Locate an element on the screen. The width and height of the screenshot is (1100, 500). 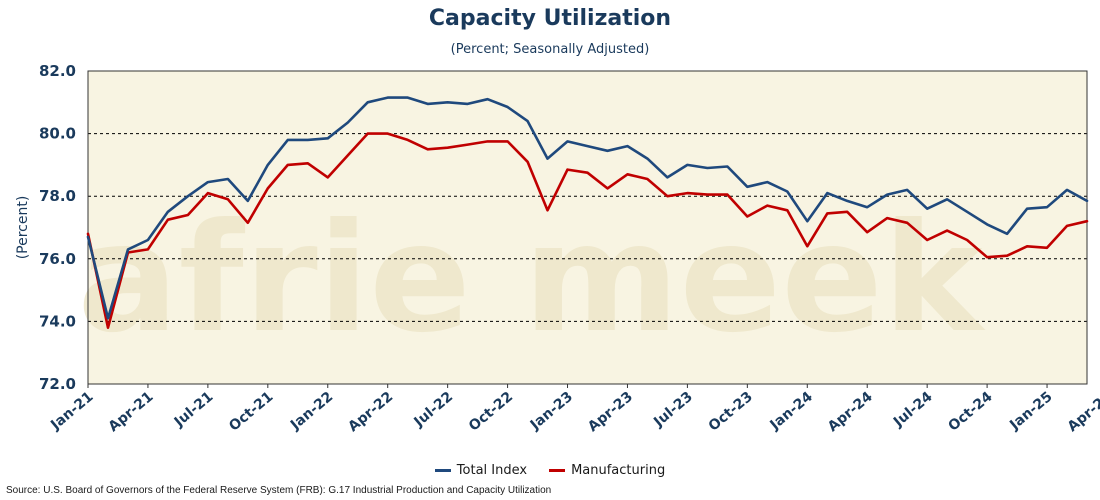
x-tick-label: Apr-22 is located at coordinates (370, 412).